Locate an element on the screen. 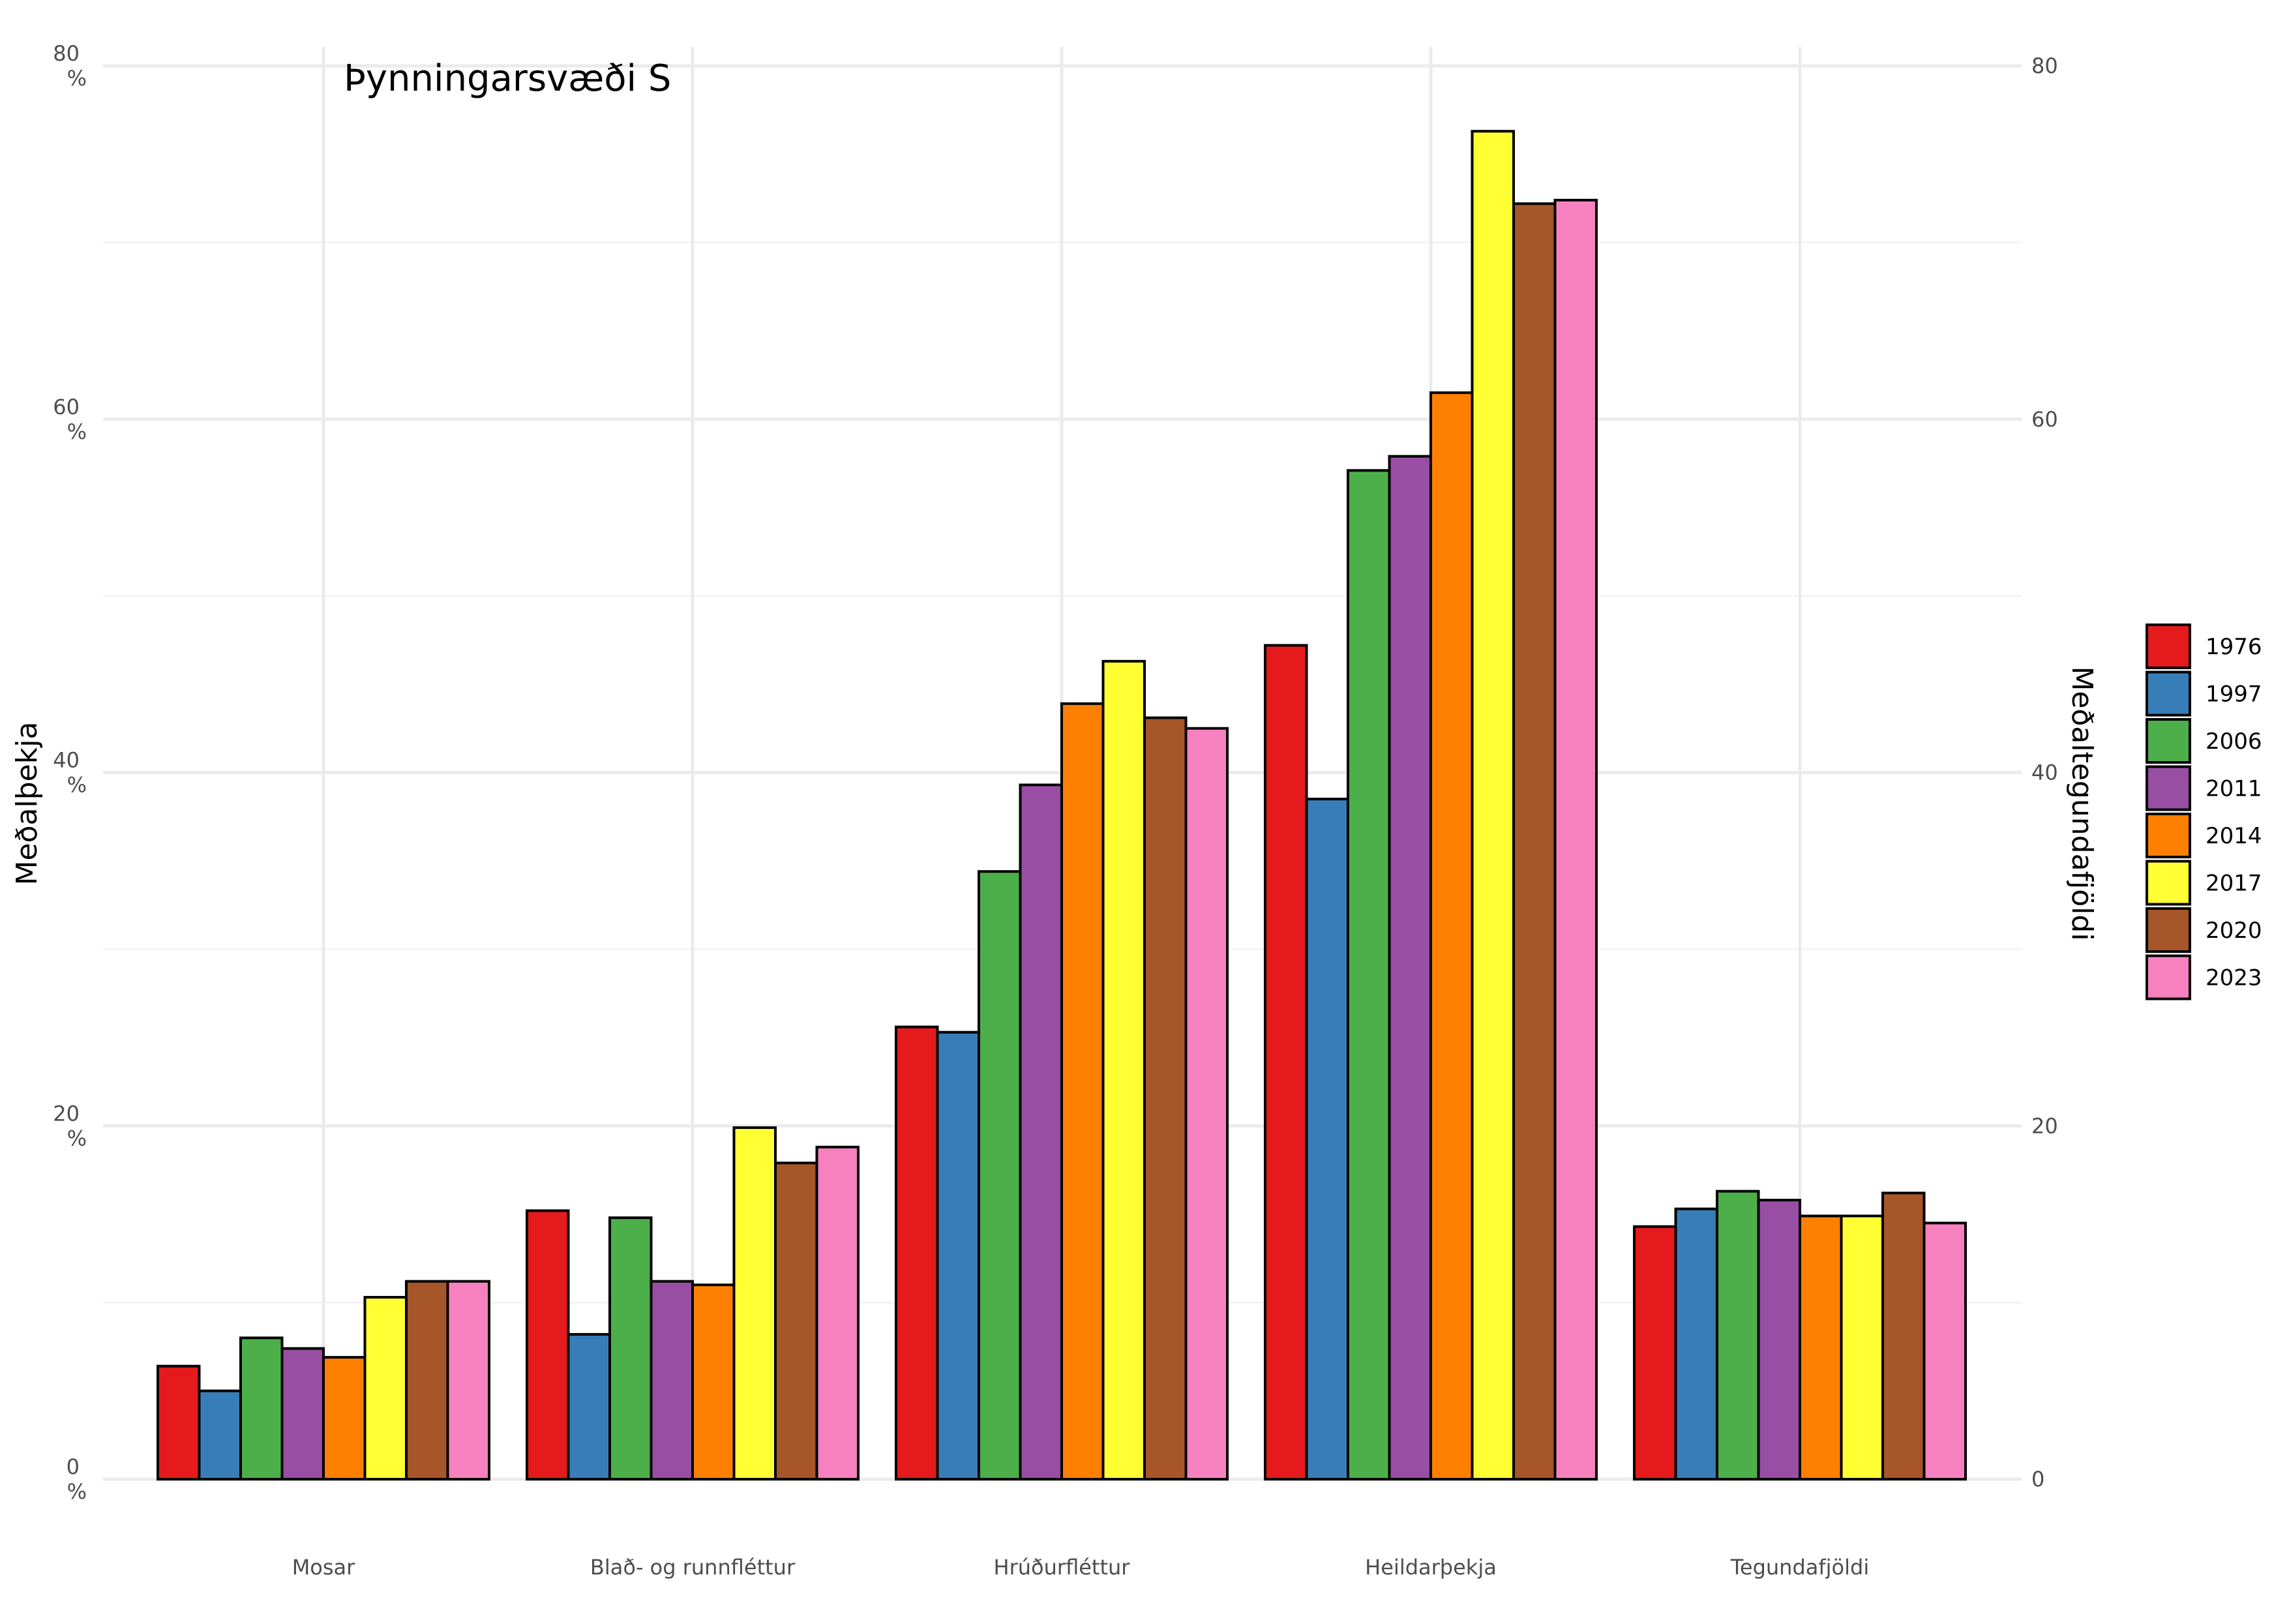 Image resolution: width=2289 pixels, height=1624 pixels. y-tick-label-right: 80 is located at coordinates (2044, 65).